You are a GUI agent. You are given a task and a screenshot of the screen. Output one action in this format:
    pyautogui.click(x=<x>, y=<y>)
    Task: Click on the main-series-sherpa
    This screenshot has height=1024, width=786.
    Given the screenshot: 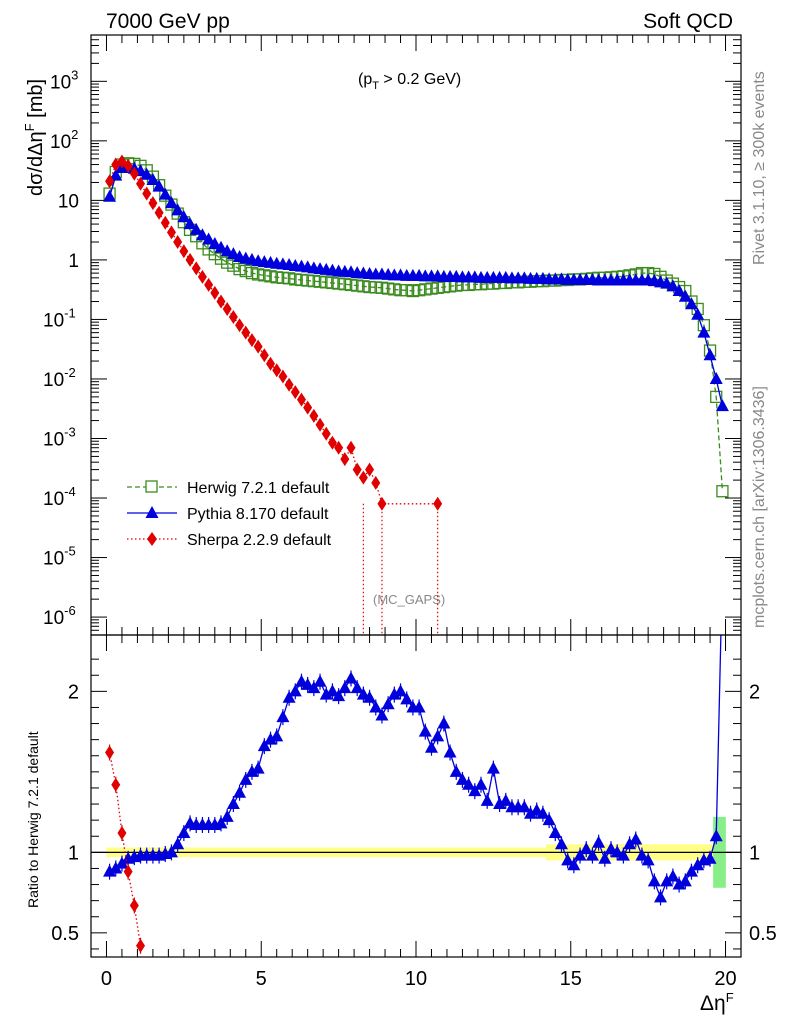 What is the action you would take?
    pyautogui.click(x=274, y=332)
    